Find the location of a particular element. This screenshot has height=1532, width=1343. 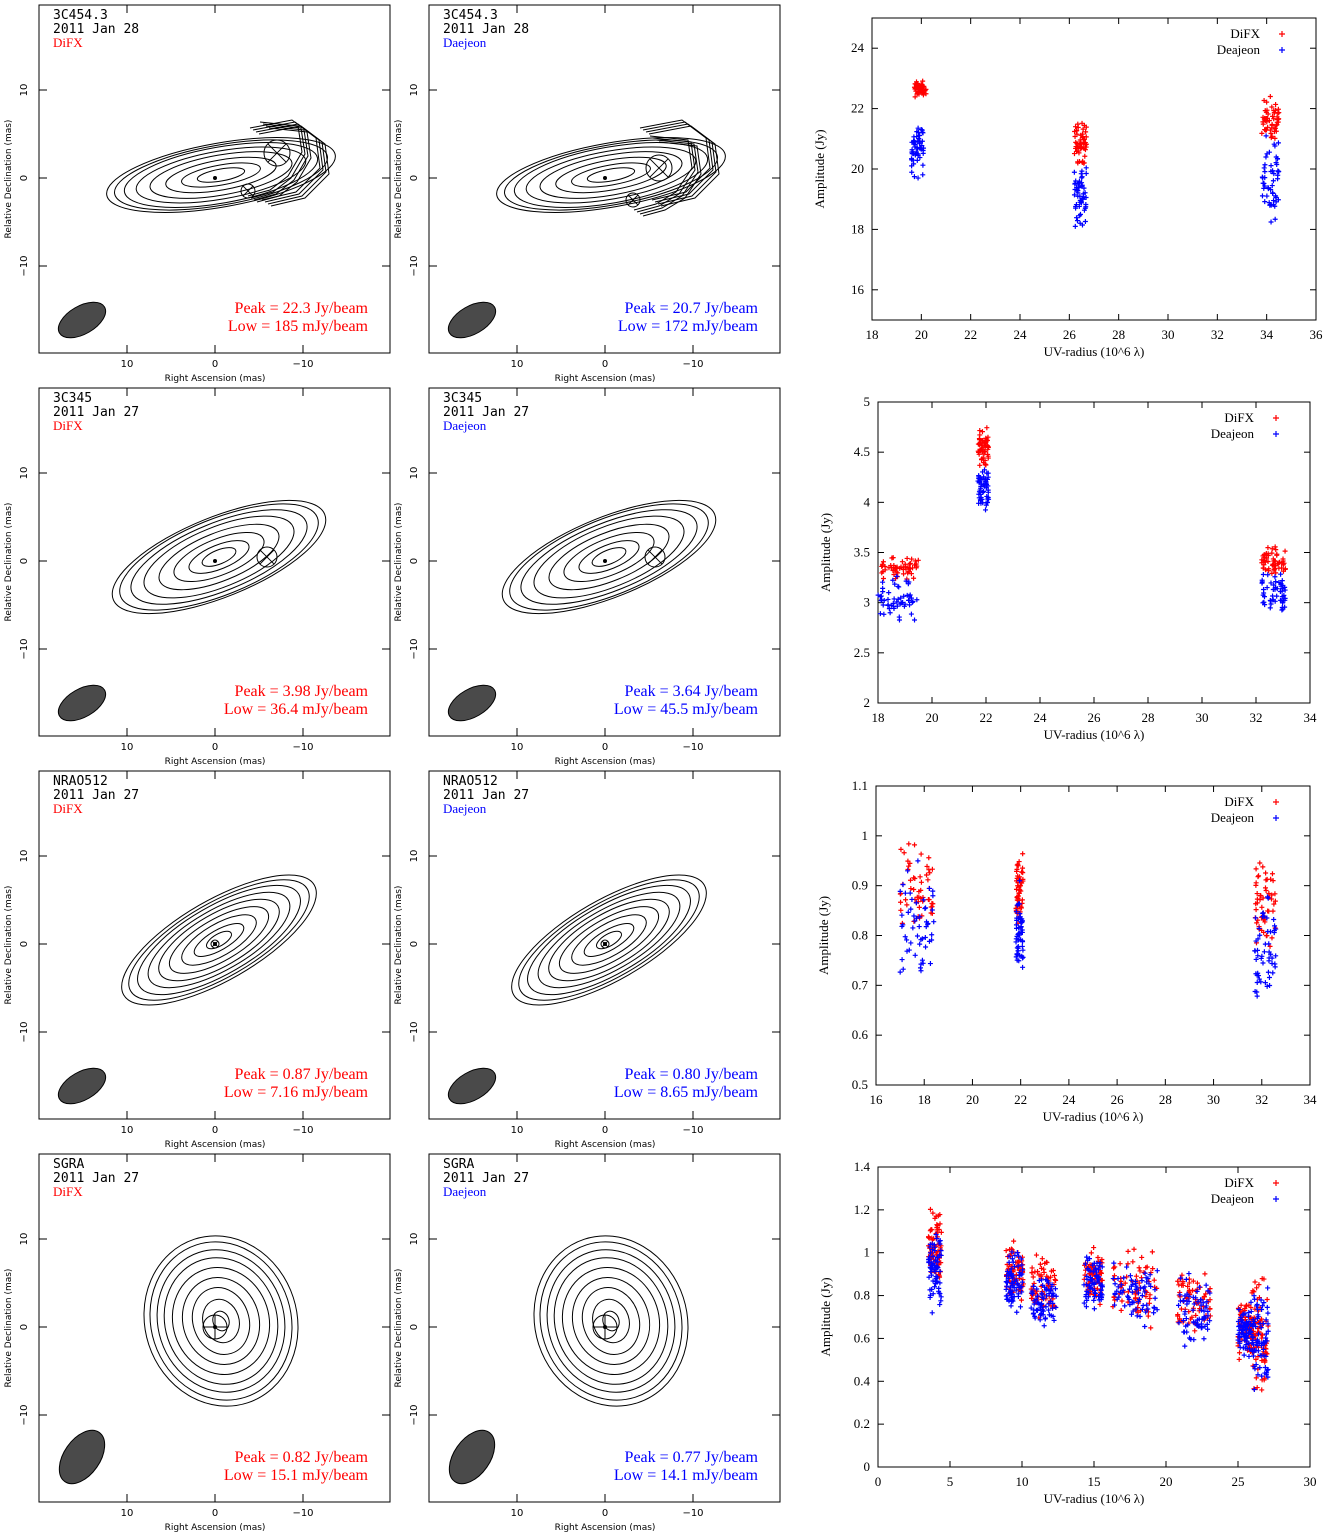

source-name: 3C454.3 is located at coordinates (470, 15).